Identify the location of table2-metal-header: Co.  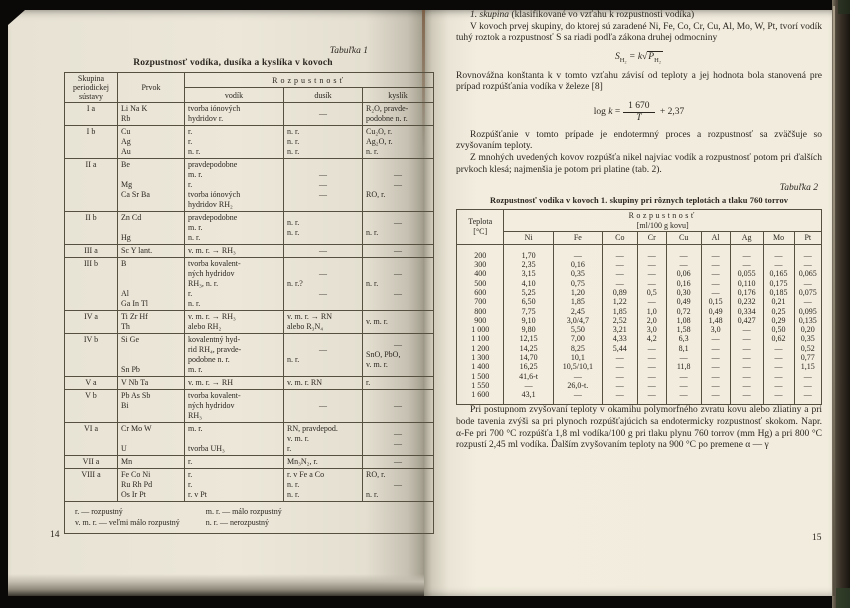
(619, 238).